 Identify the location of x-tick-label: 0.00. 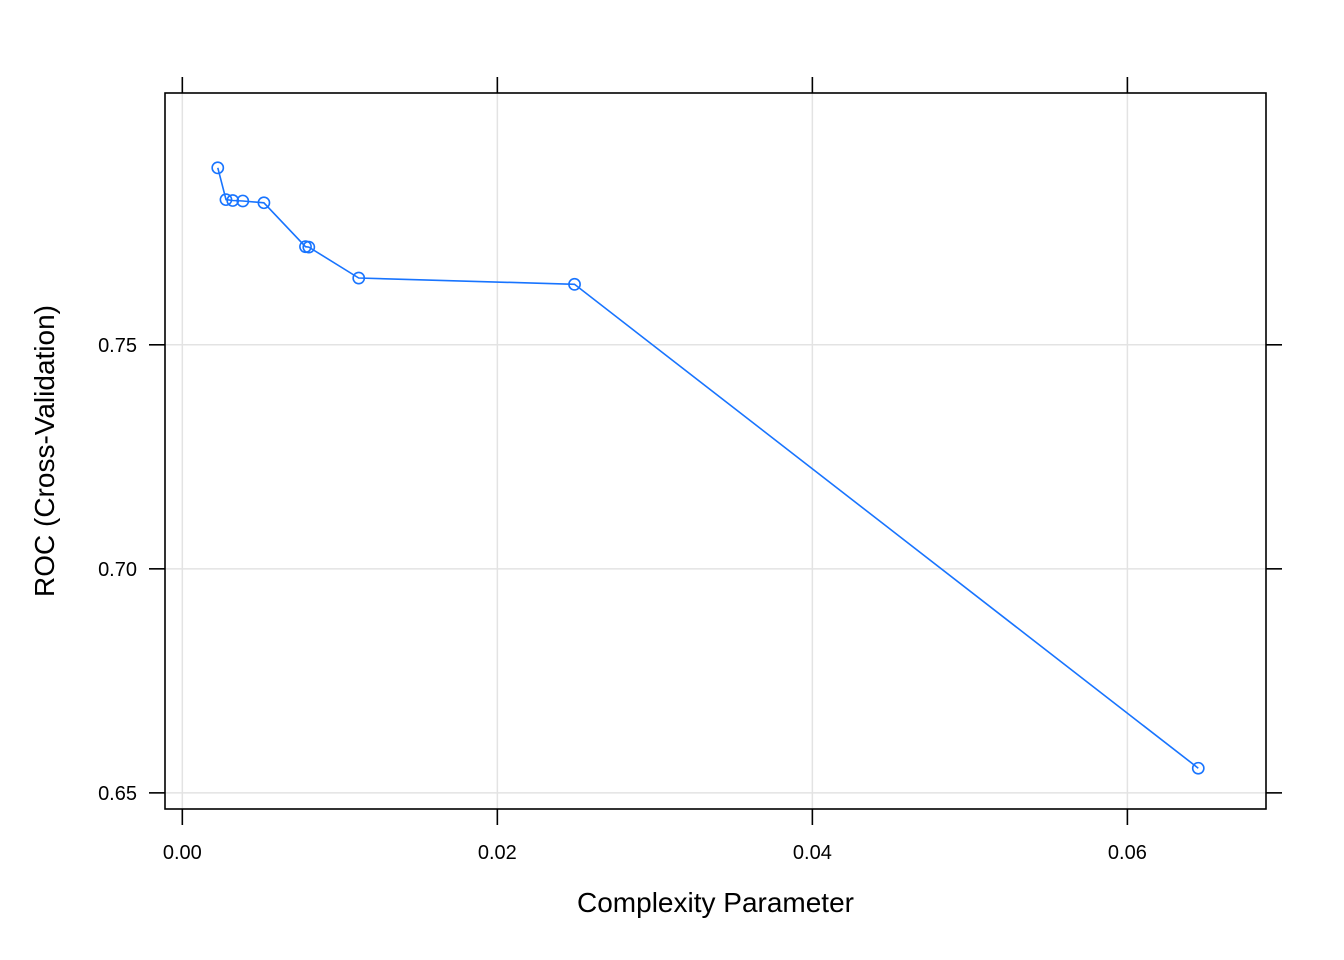
(182, 853).